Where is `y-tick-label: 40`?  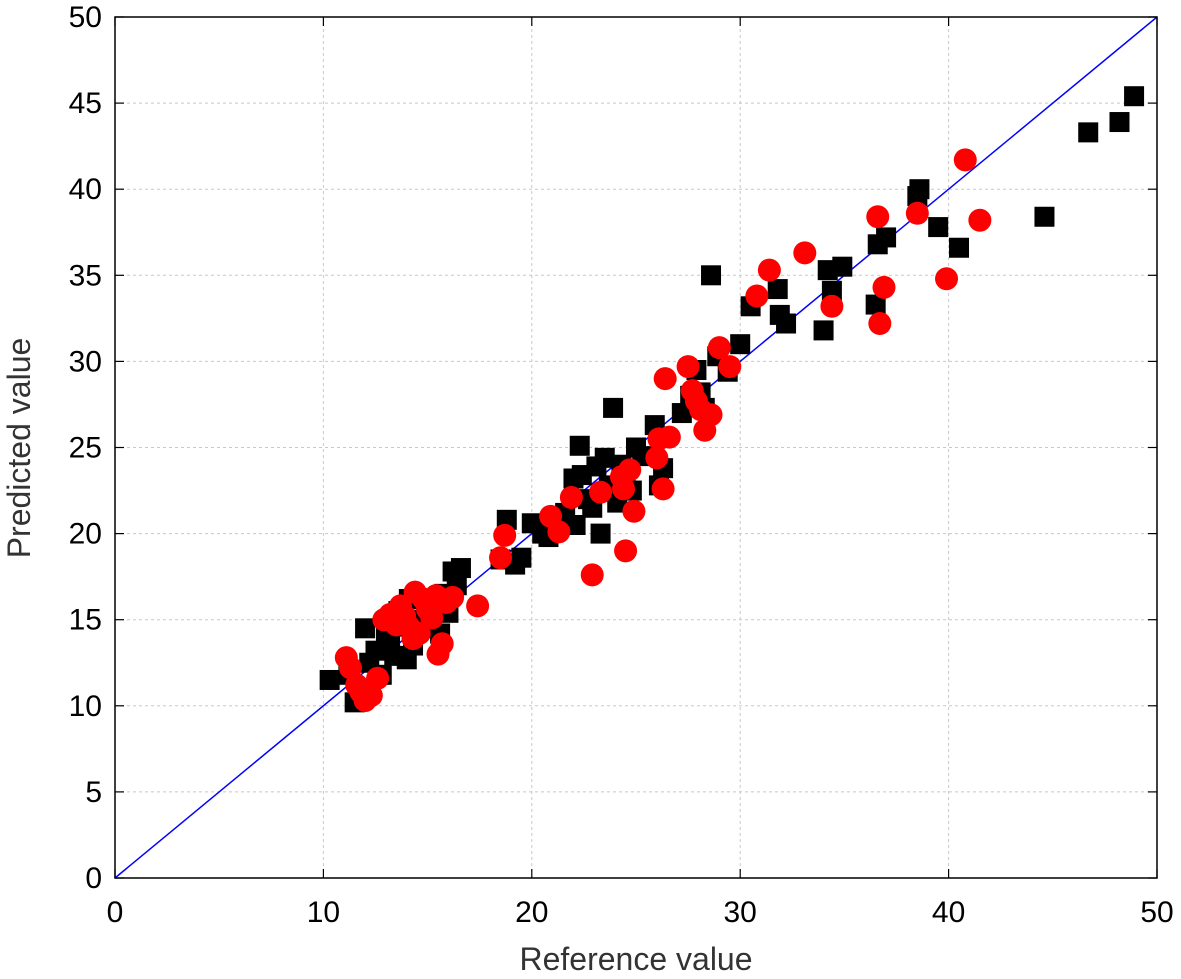 y-tick-label: 40 is located at coordinates (85, 189).